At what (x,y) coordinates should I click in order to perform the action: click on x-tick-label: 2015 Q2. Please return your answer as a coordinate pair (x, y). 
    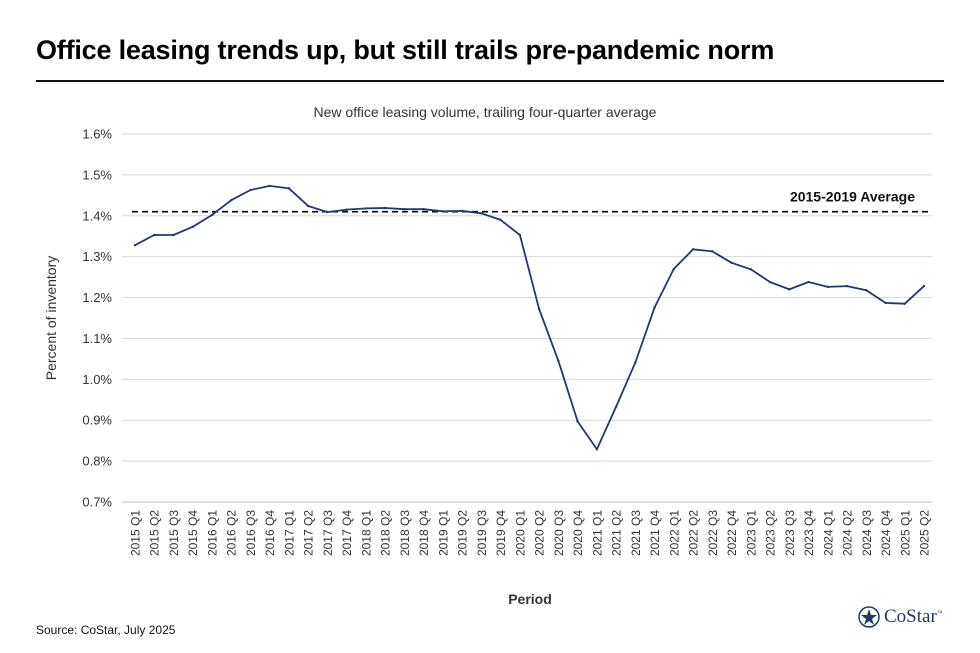
    Looking at the image, I should click on (155, 533).